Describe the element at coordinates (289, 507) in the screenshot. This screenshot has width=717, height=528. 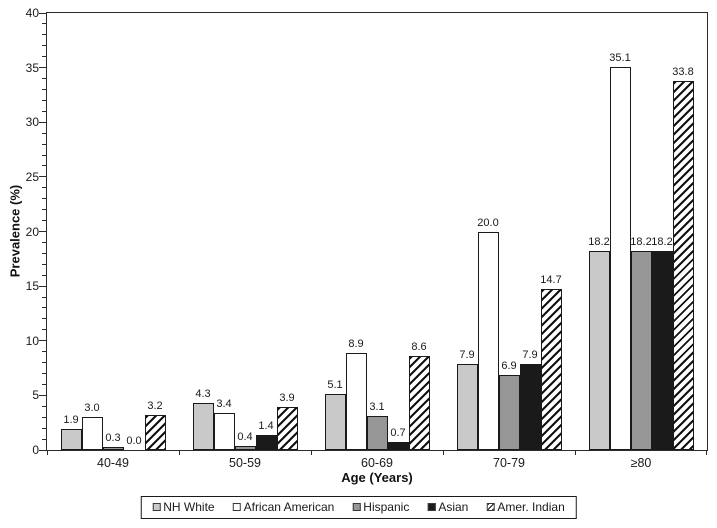
I see `legend-label: African American` at that location.